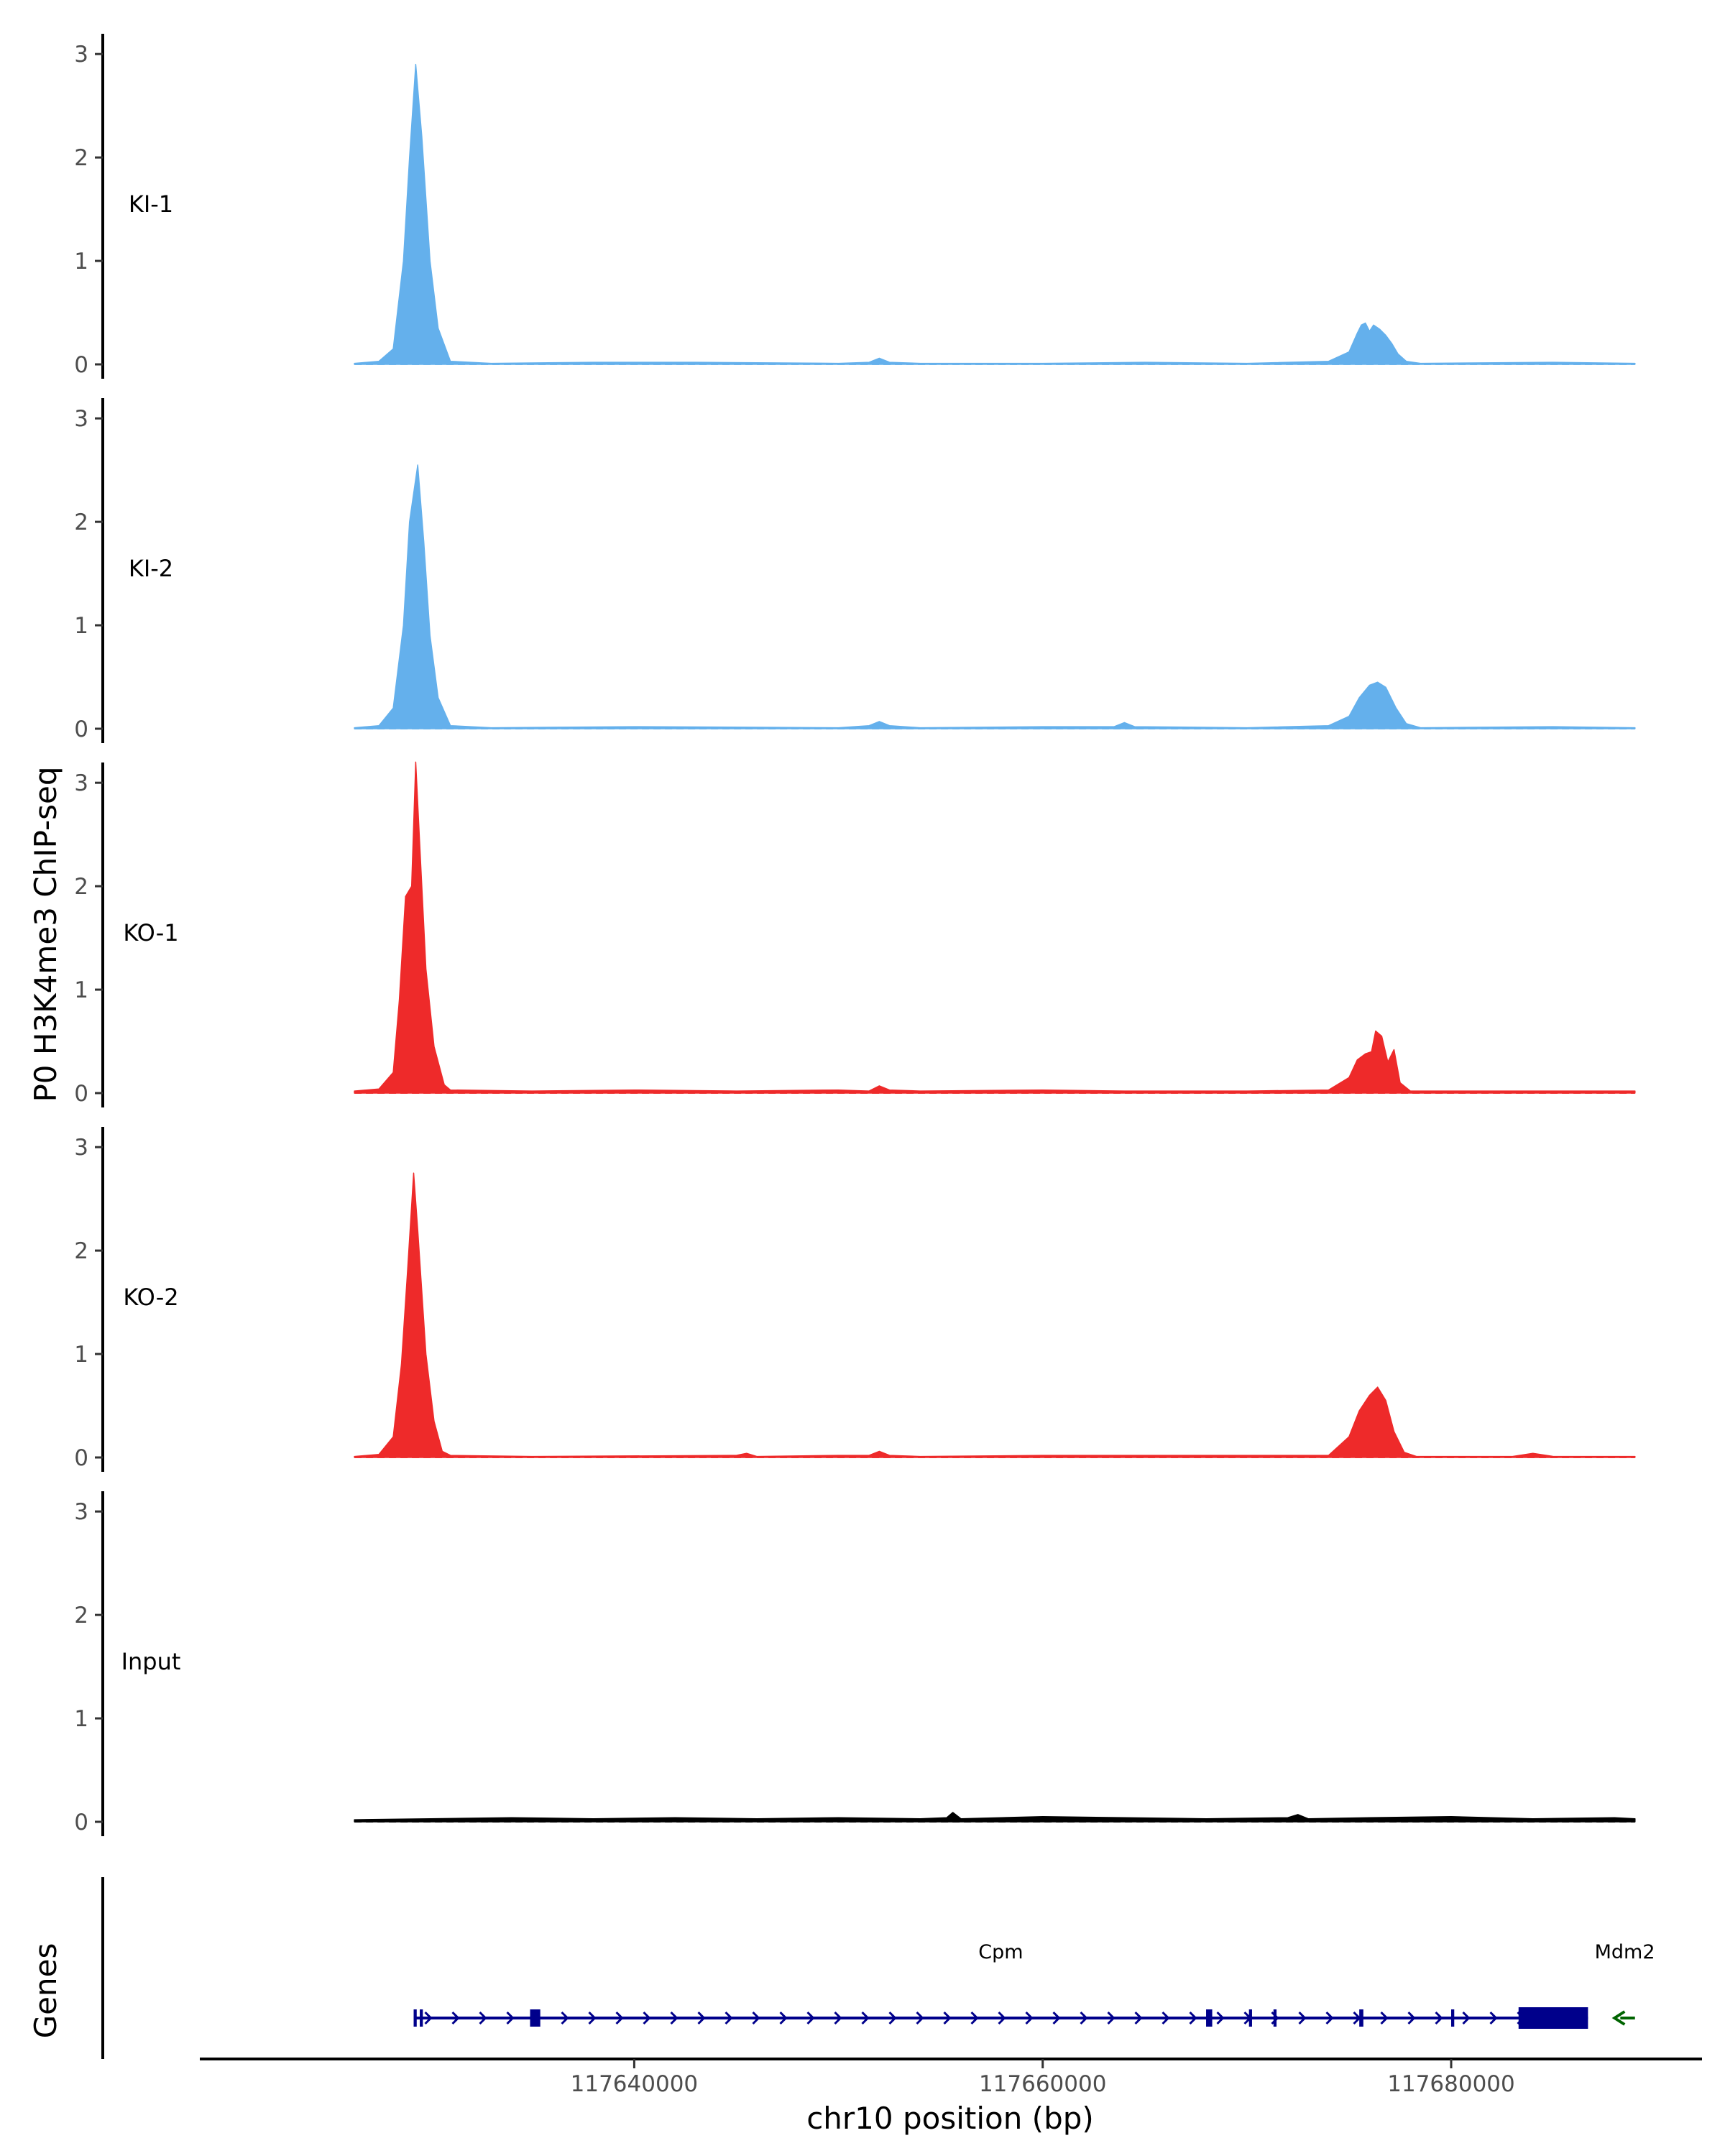 Image resolution: width=1725 pixels, height=2156 pixels. I want to click on track-ki-1: 0 1 2 3 KI-1, so click(855, 206).